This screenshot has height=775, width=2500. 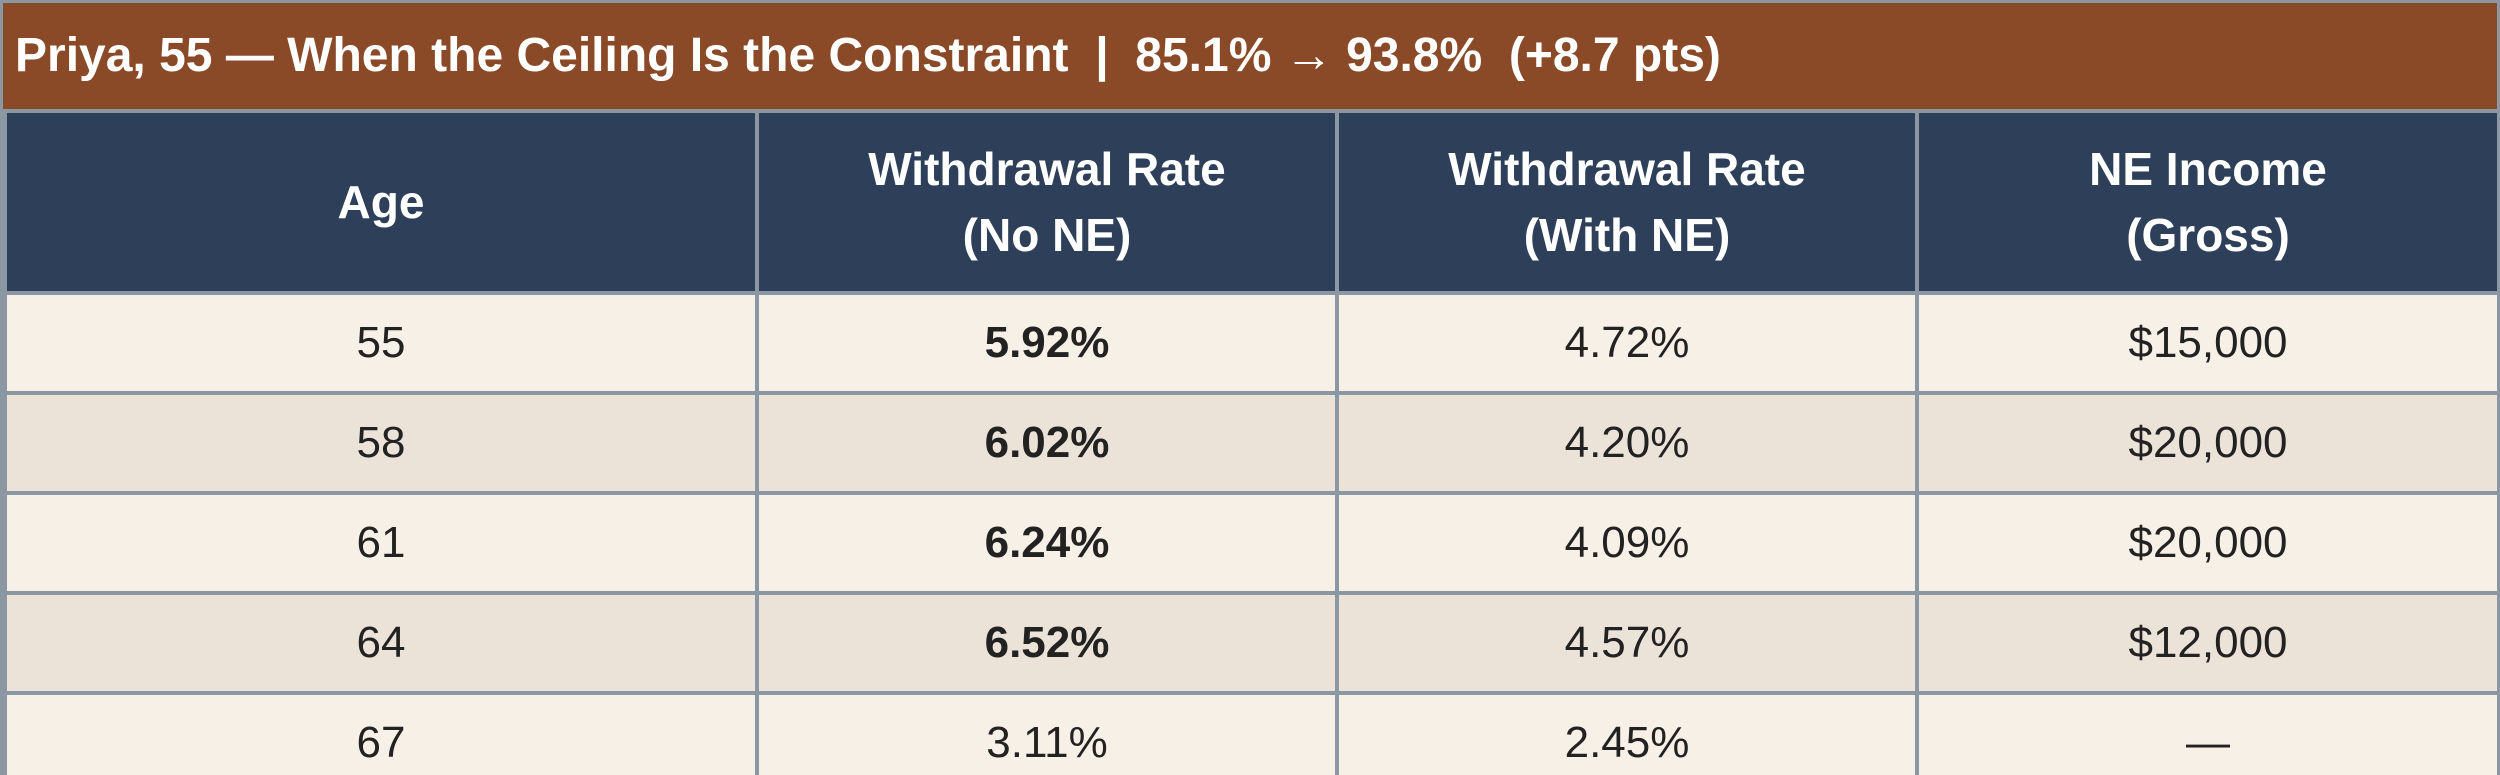 What do you see at coordinates (1047, 733) in the screenshot?
I see `cell-rate-no-ne: 3.11%` at bounding box center [1047, 733].